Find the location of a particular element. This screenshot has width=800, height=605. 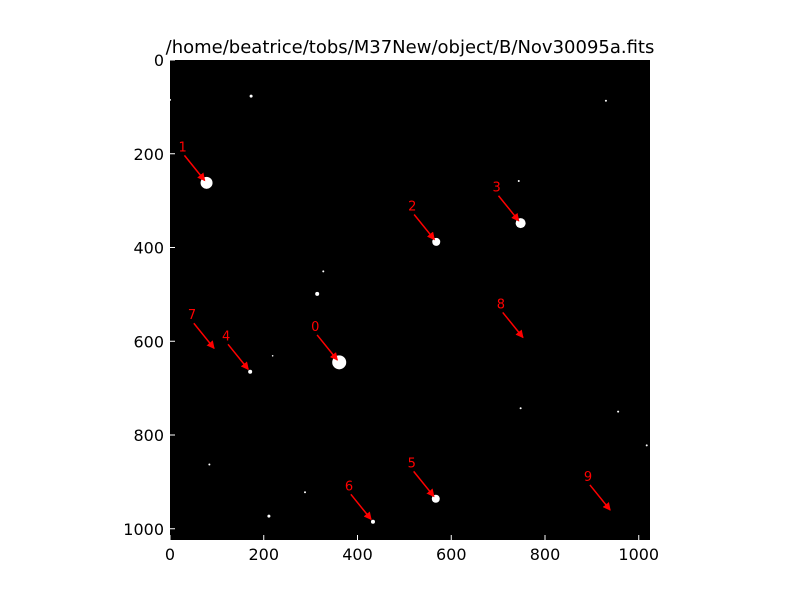

y-tick-label: 200 is located at coordinates (148, 154).